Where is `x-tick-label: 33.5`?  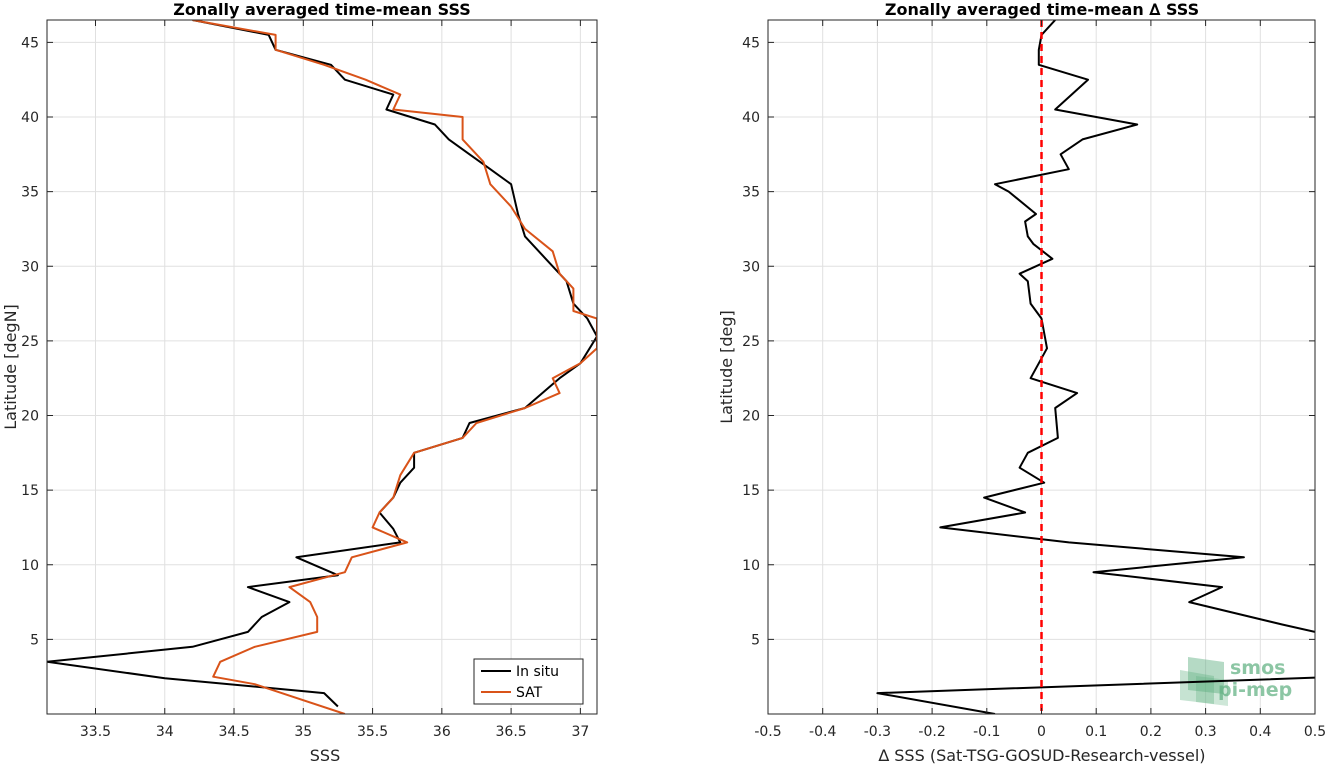 x-tick-label: 33.5 is located at coordinates (95, 732).